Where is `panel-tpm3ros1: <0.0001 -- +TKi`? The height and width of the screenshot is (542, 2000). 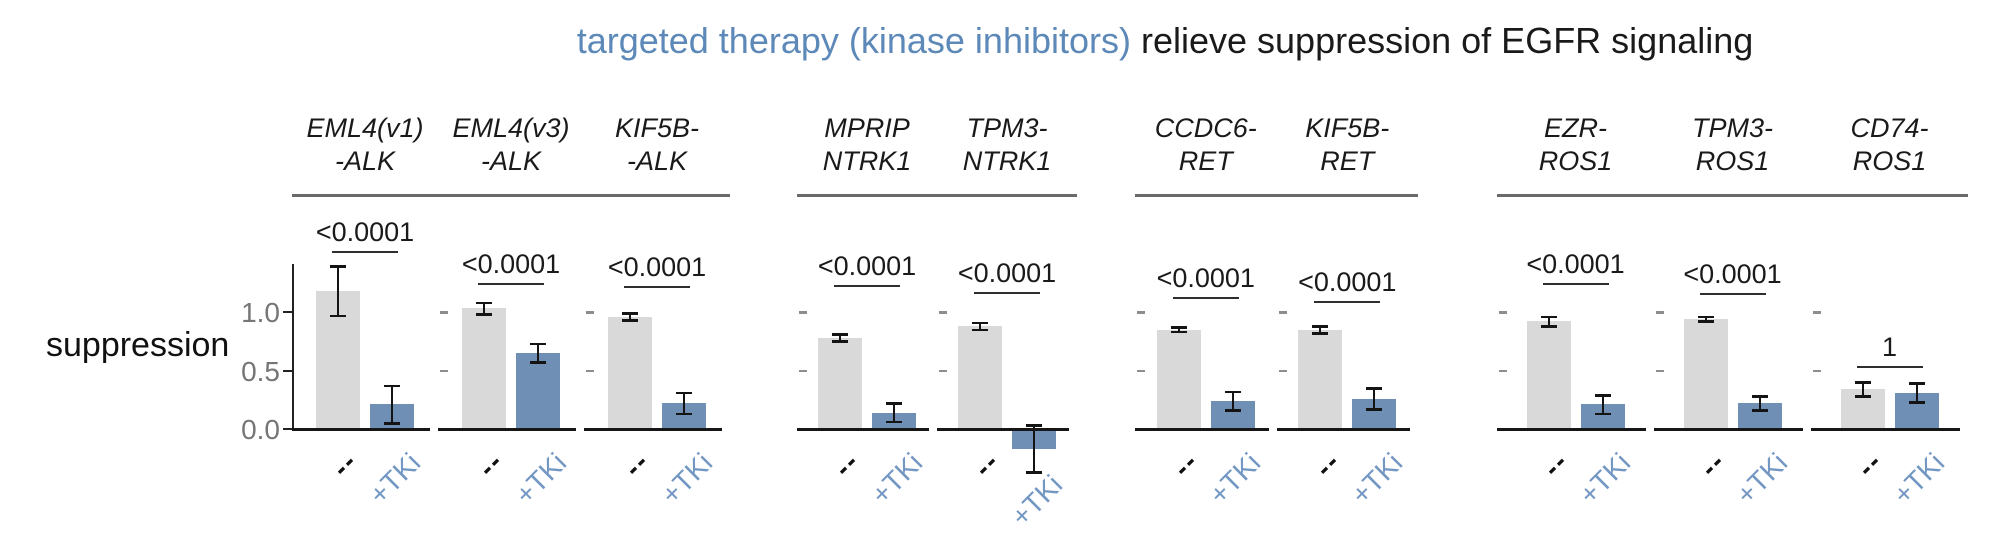 panel-tpm3ros1: <0.0001 -- +TKi is located at coordinates (1732, 371).